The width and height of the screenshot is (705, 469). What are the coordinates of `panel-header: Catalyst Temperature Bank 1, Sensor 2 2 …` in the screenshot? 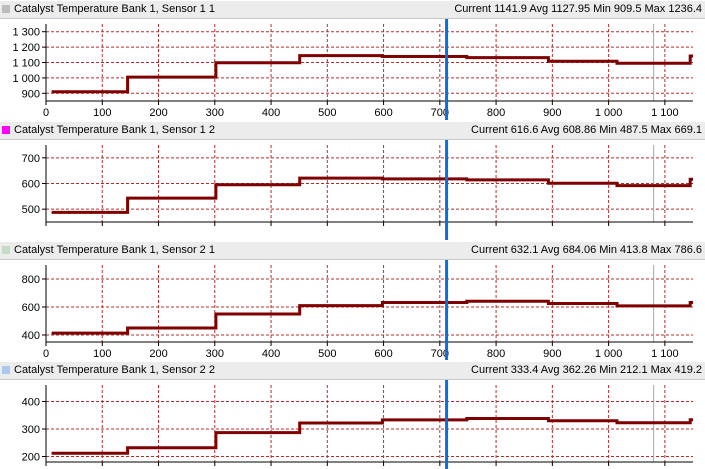 It's located at (352, 371).